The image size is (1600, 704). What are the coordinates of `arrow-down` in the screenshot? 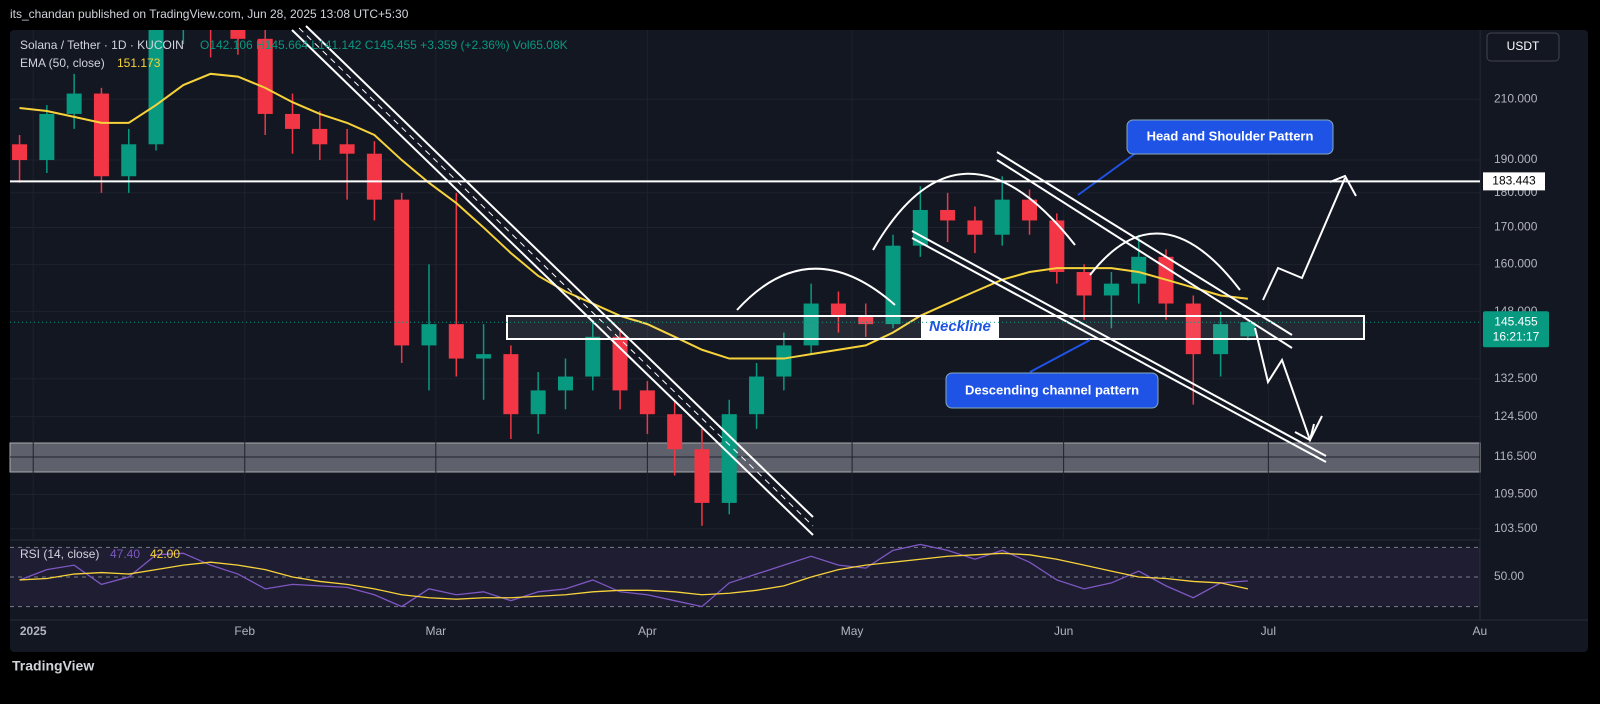 It's located at (1288, 385).